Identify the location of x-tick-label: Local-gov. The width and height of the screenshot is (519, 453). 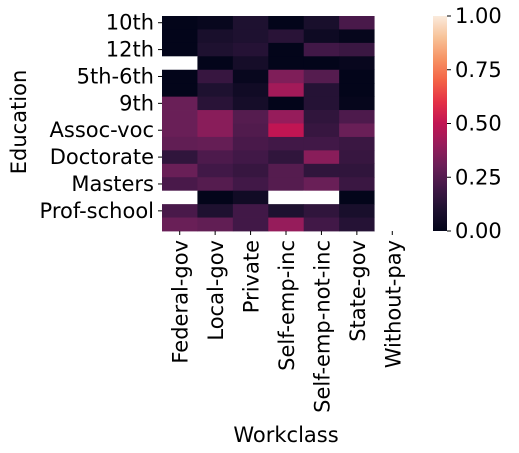
(216, 290).